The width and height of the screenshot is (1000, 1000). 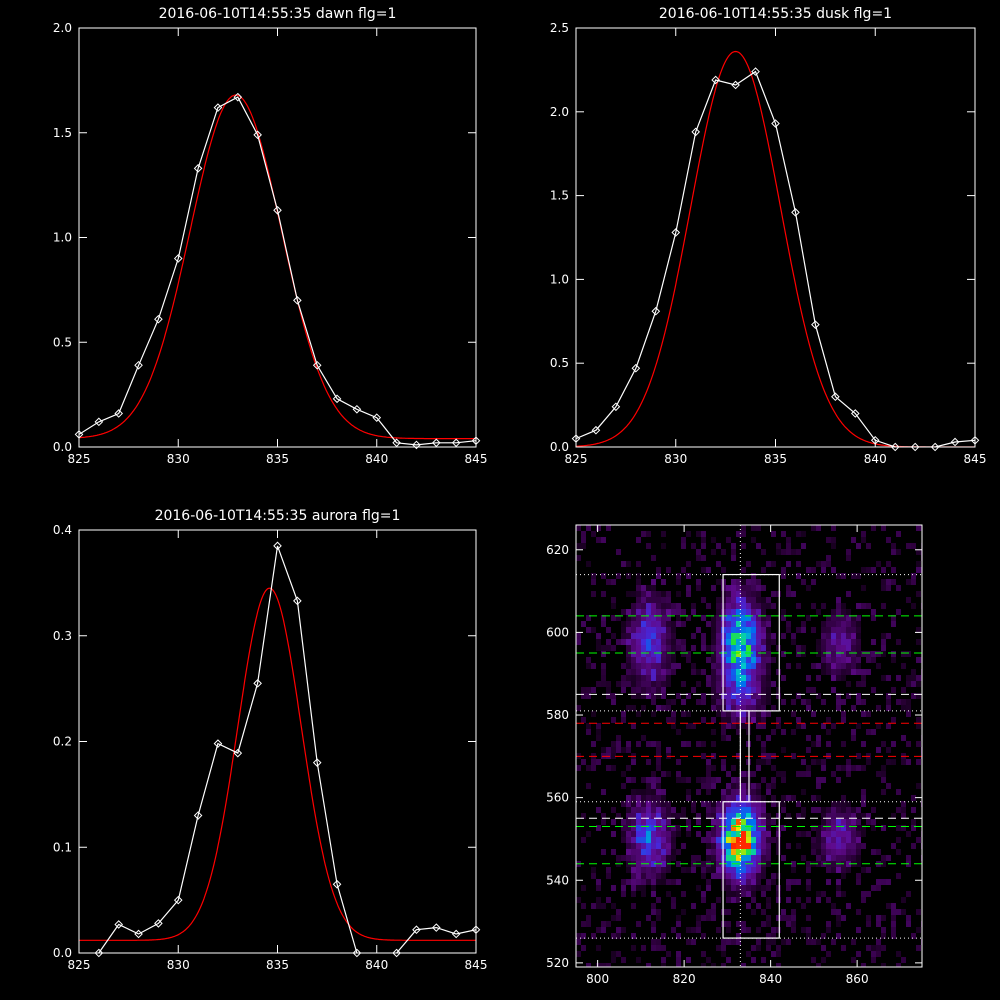 I want to click on y-tick-label: 0.4, so click(x=62, y=530).